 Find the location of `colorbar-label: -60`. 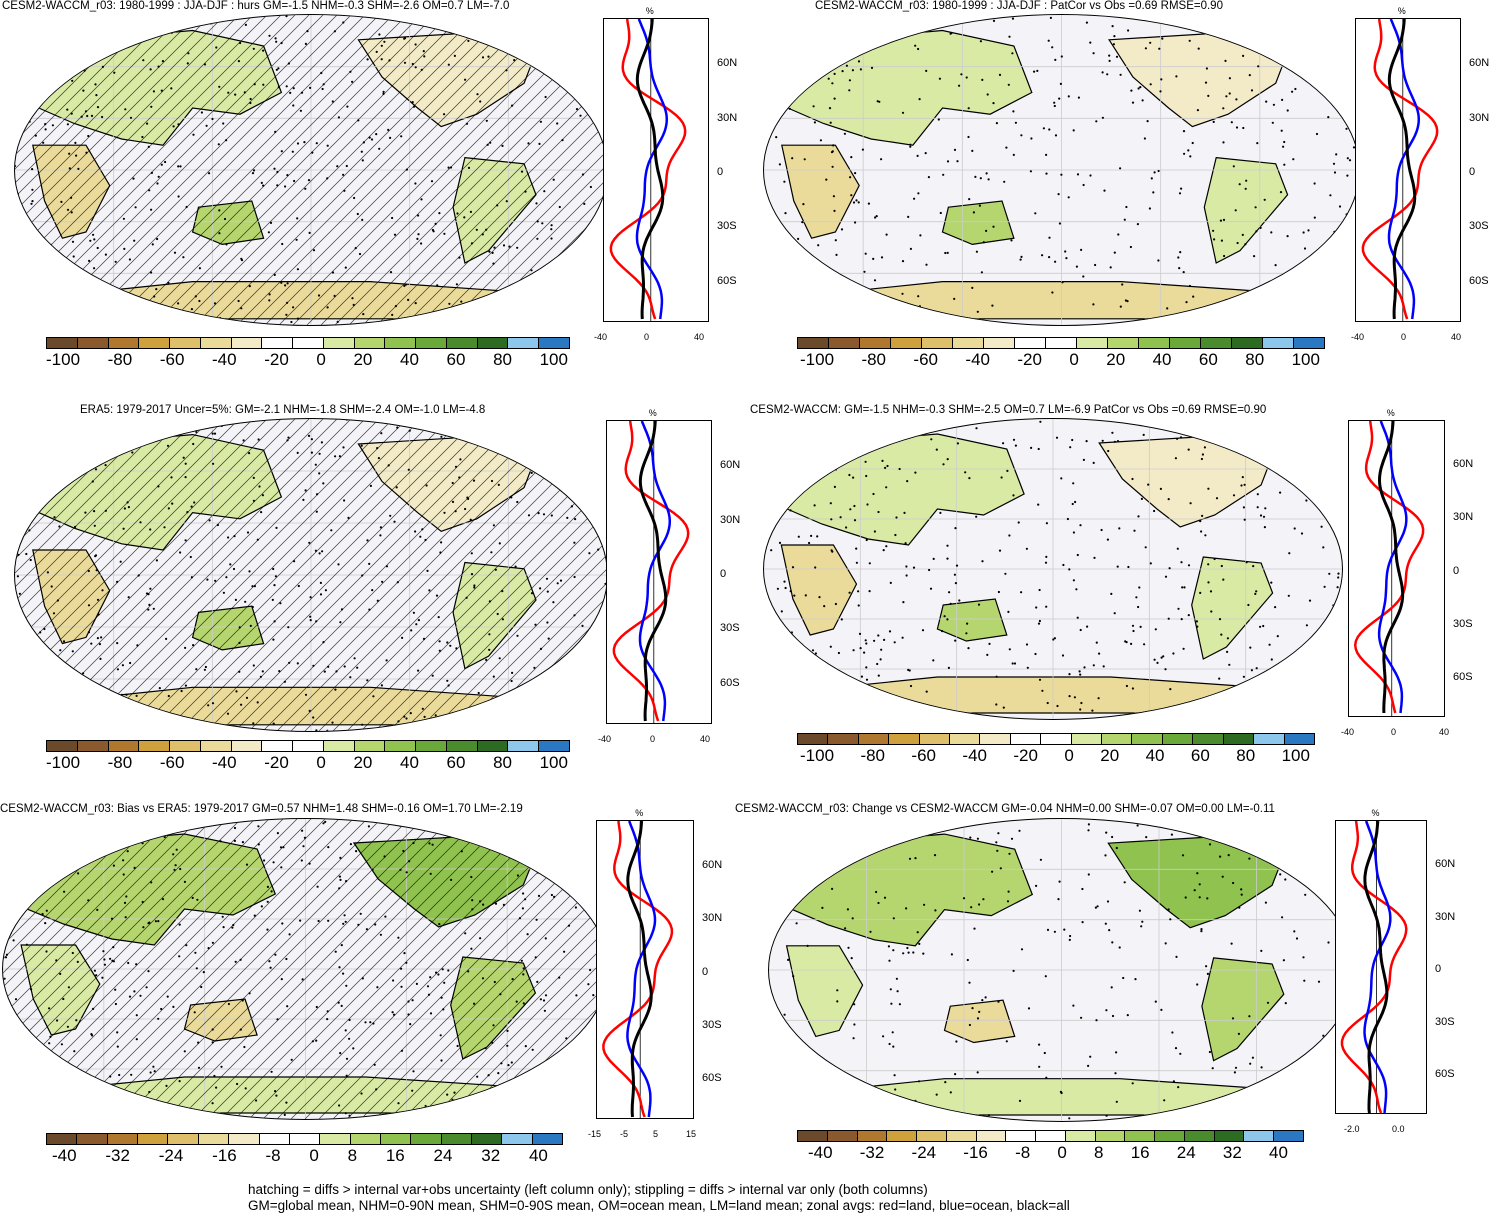

colorbar-label: -60 is located at coordinates (172, 359).